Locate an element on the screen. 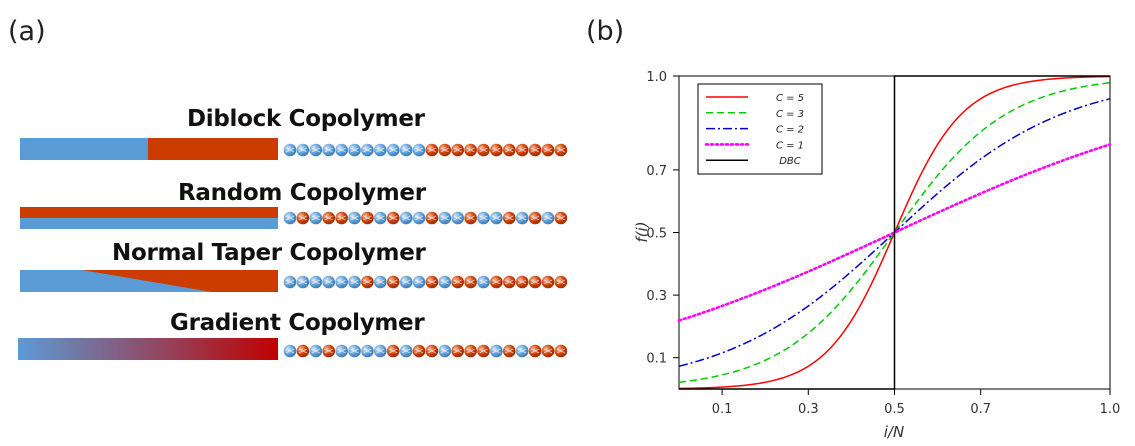  y-axis-label: f(i) is located at coordinates (642, 231).